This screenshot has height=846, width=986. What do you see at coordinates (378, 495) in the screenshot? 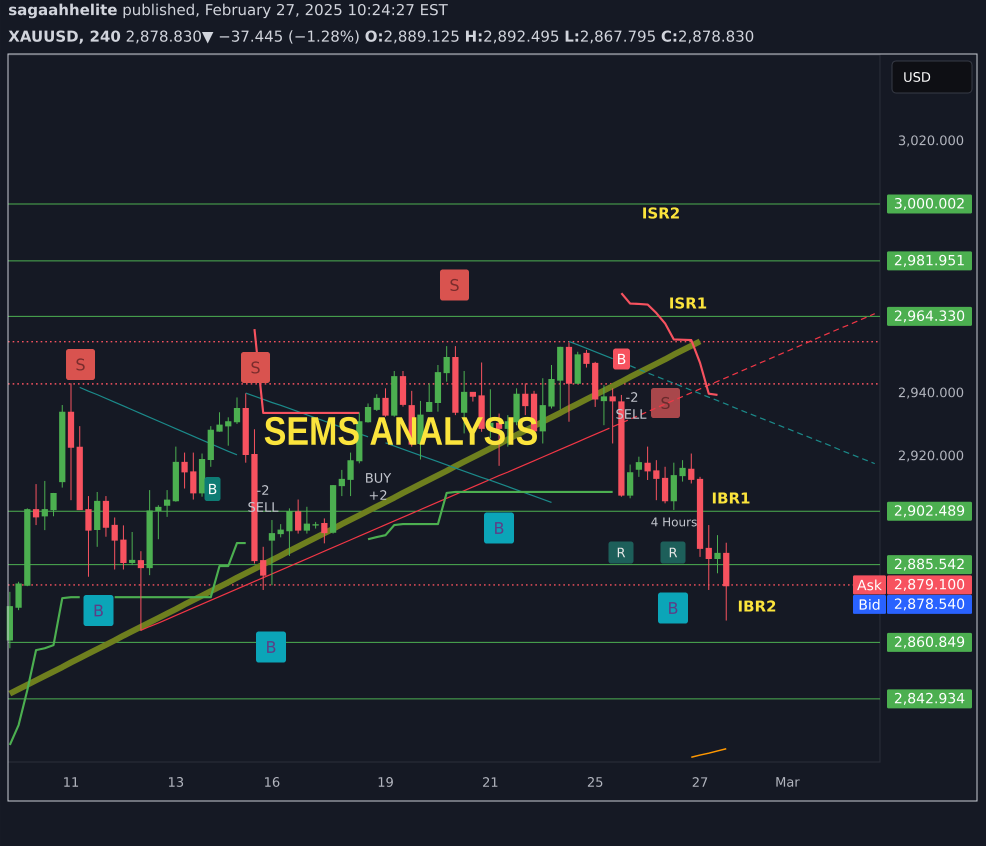
I see `annotation: +2` at bounding box center [378, 495].